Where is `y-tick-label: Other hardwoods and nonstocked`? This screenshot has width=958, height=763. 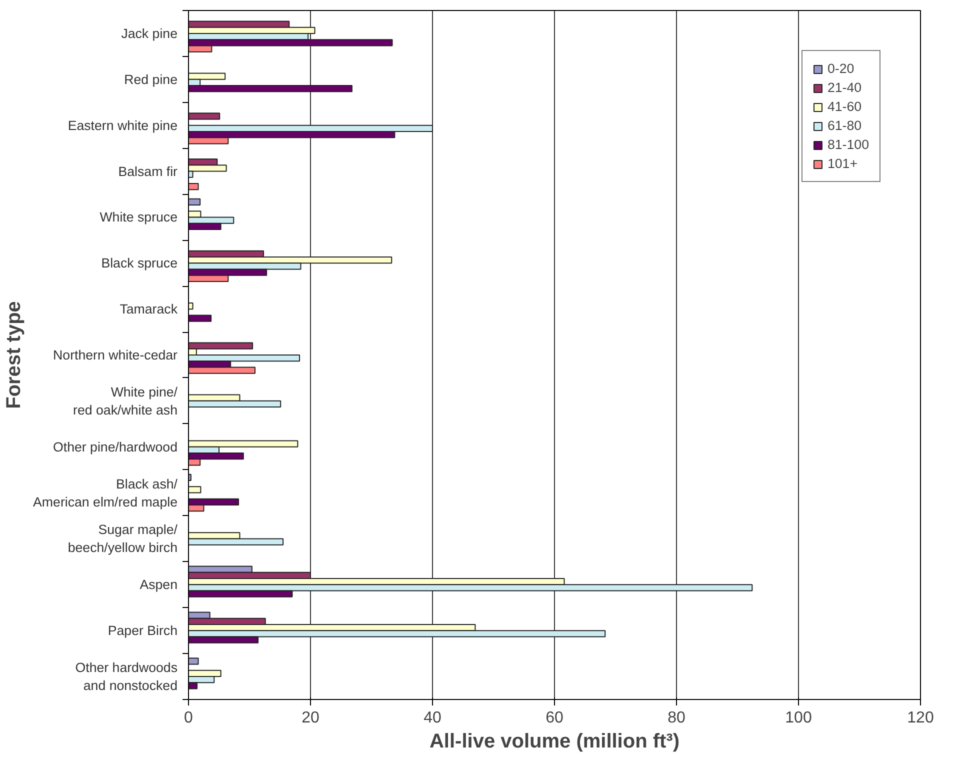 y-tick-label: Other hardwoods and nonstocked is located at coordinates (126, 677).